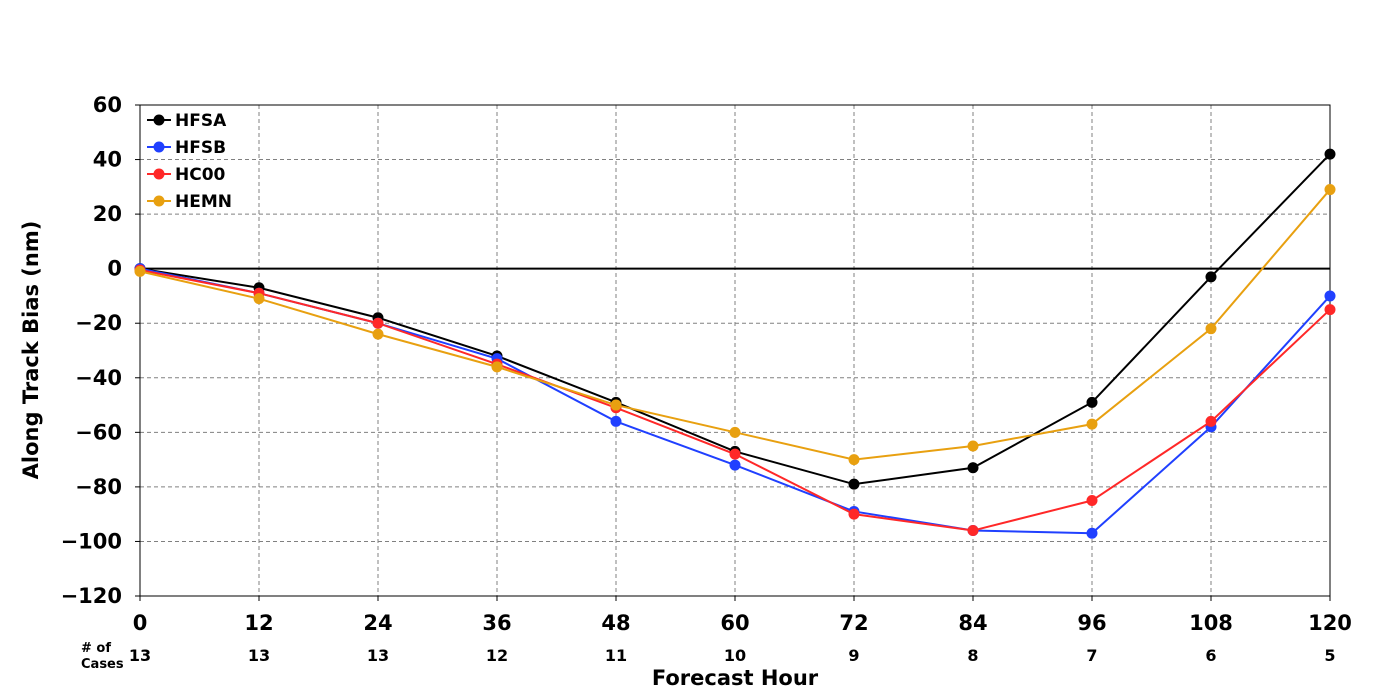  What do you see at coordinates (98, 487) in the screenshot?
I see `y-tick-label: −80` at bounding box center [98, 487].